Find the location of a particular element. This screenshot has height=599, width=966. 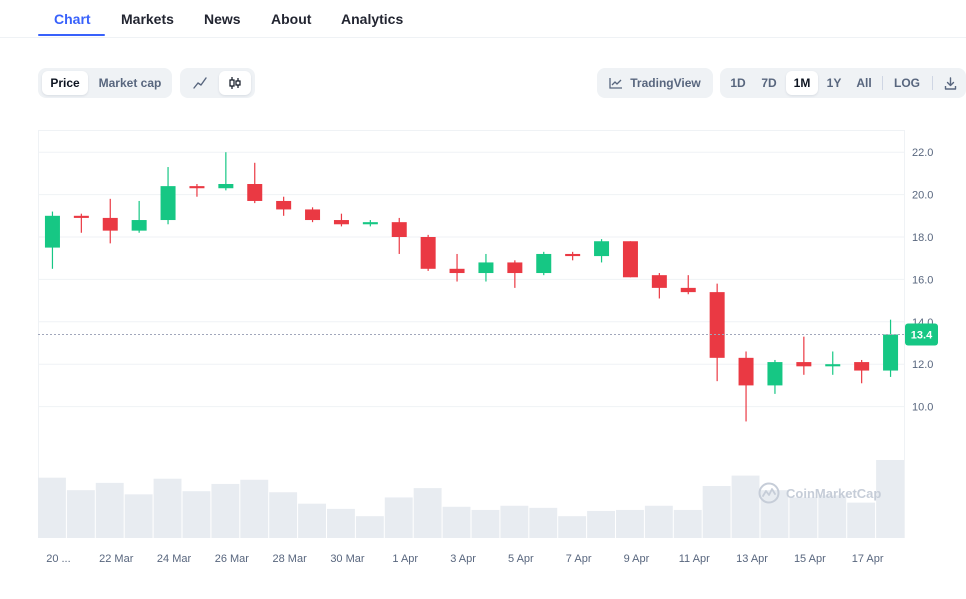

tab-about: About is located at coordinates (291, 19).